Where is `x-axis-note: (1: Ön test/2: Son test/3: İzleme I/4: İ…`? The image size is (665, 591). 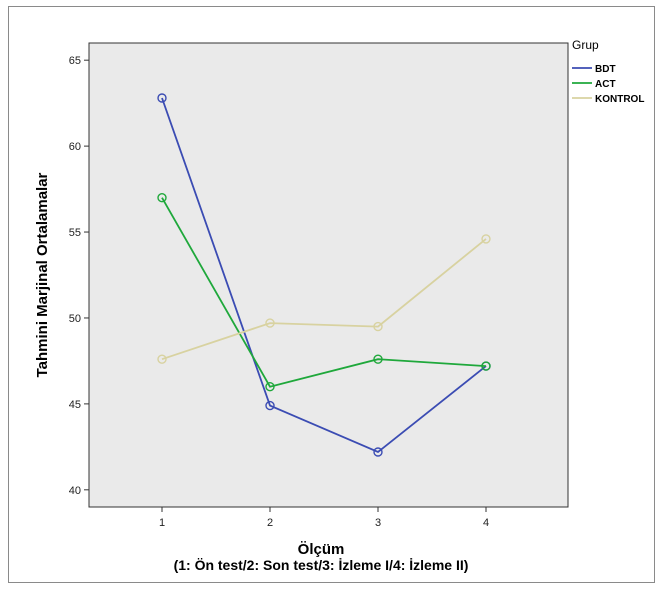 x-axis-note: (1: Ön test/2: Son test/3: İzleme I/4: İ… is located at coordinates (321, 565).